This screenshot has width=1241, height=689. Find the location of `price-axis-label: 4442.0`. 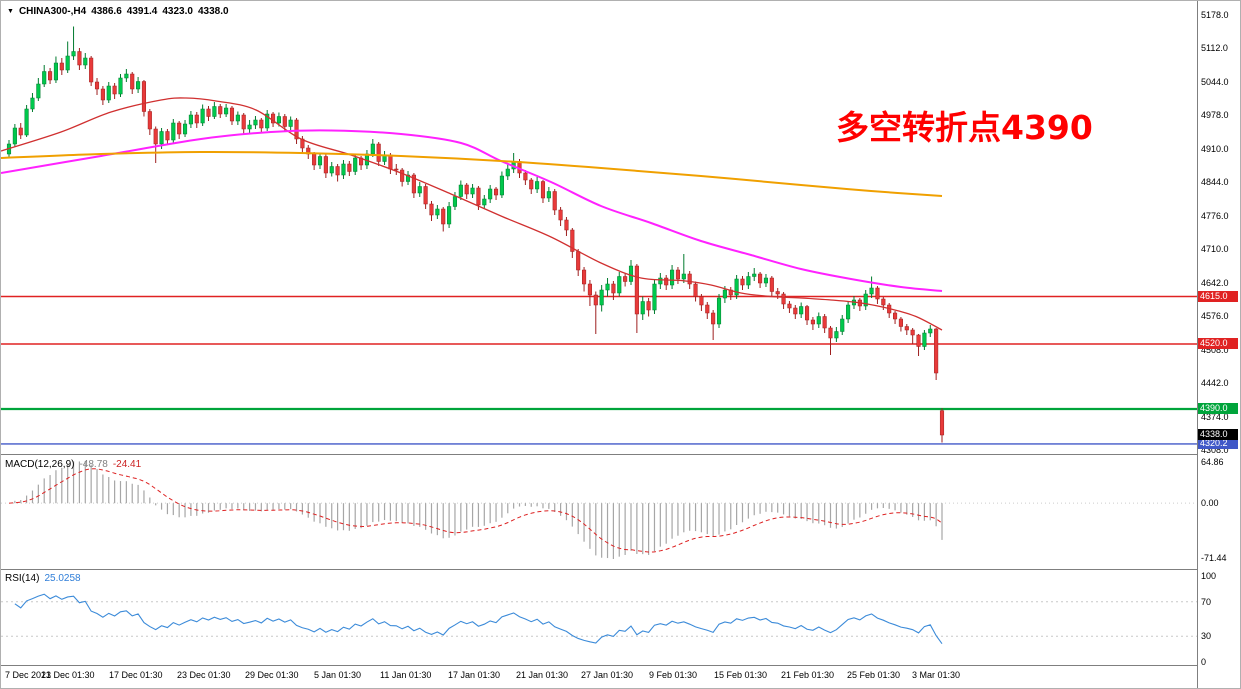

price-axis-label: 4442.0 is located at coordinates (1215, 383).